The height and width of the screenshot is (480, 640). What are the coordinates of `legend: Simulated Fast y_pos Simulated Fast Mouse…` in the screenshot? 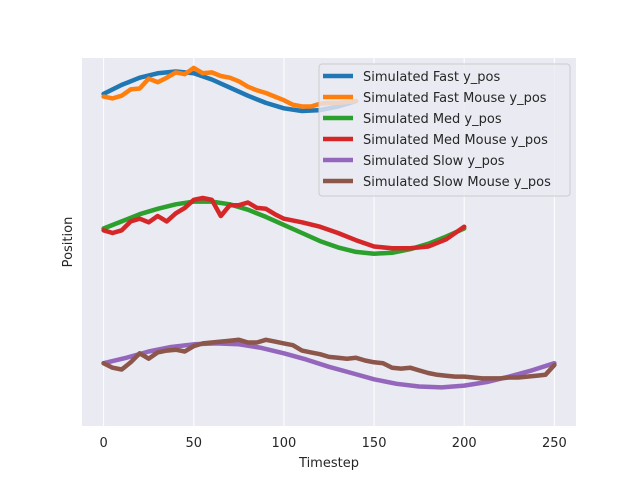 It's located at (444, 130).